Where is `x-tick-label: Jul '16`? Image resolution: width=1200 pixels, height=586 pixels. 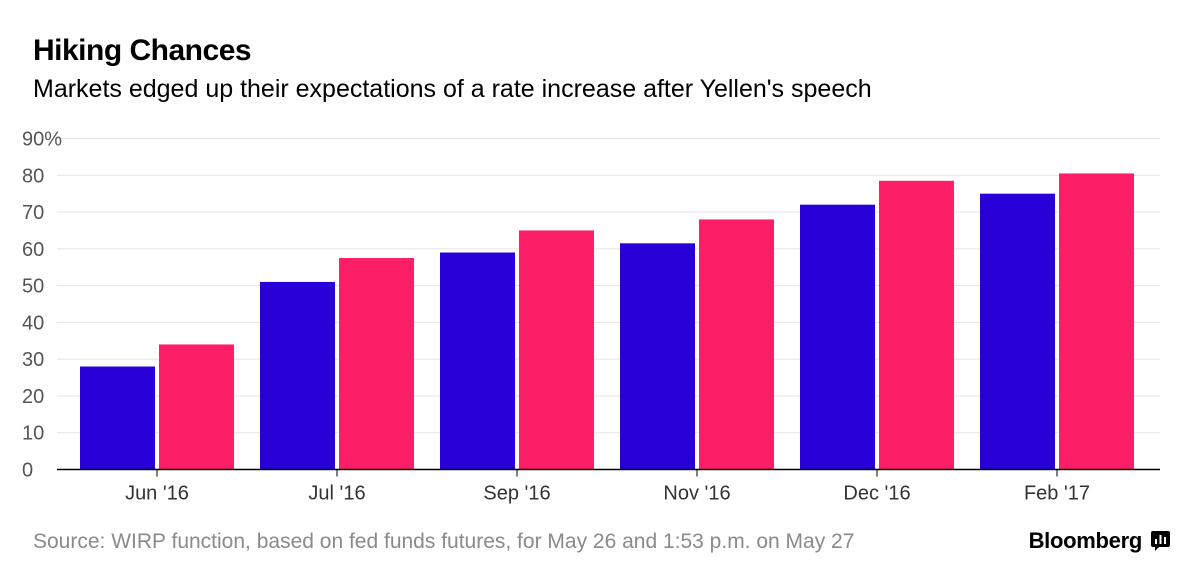
x-tick-label: Jul '16 is located at coordinates (336, 494).